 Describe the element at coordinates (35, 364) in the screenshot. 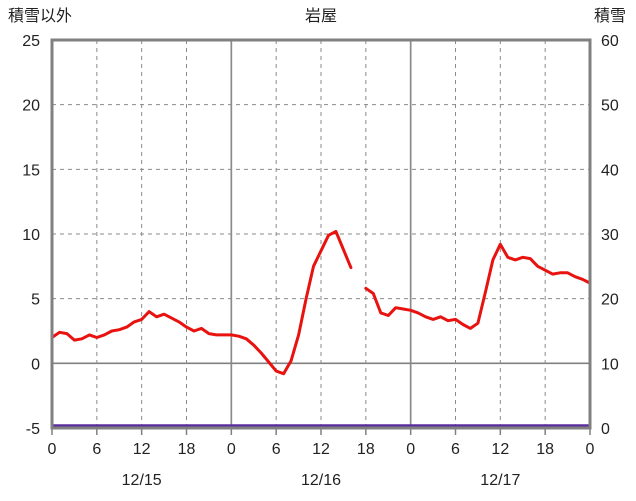

I see `left-axis-tick-label: 0` at that location.